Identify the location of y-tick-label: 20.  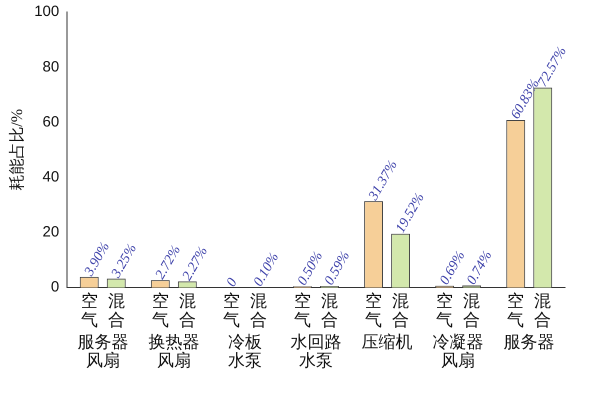
(51, 232).